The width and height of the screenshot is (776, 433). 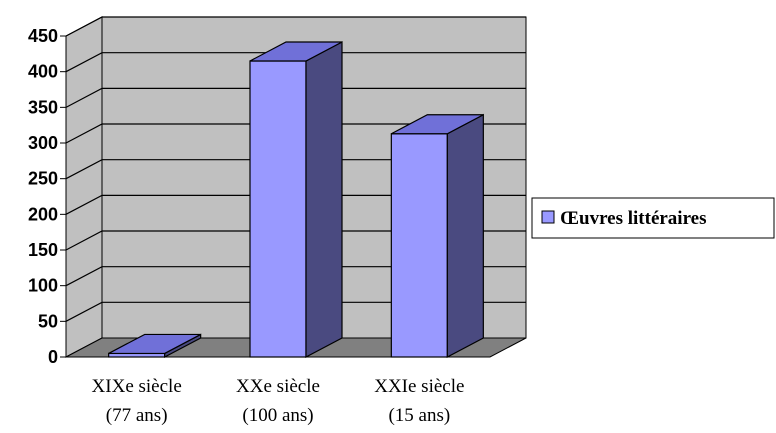 I want to click on y-tick-label: 200, so click(x=43, y=214).